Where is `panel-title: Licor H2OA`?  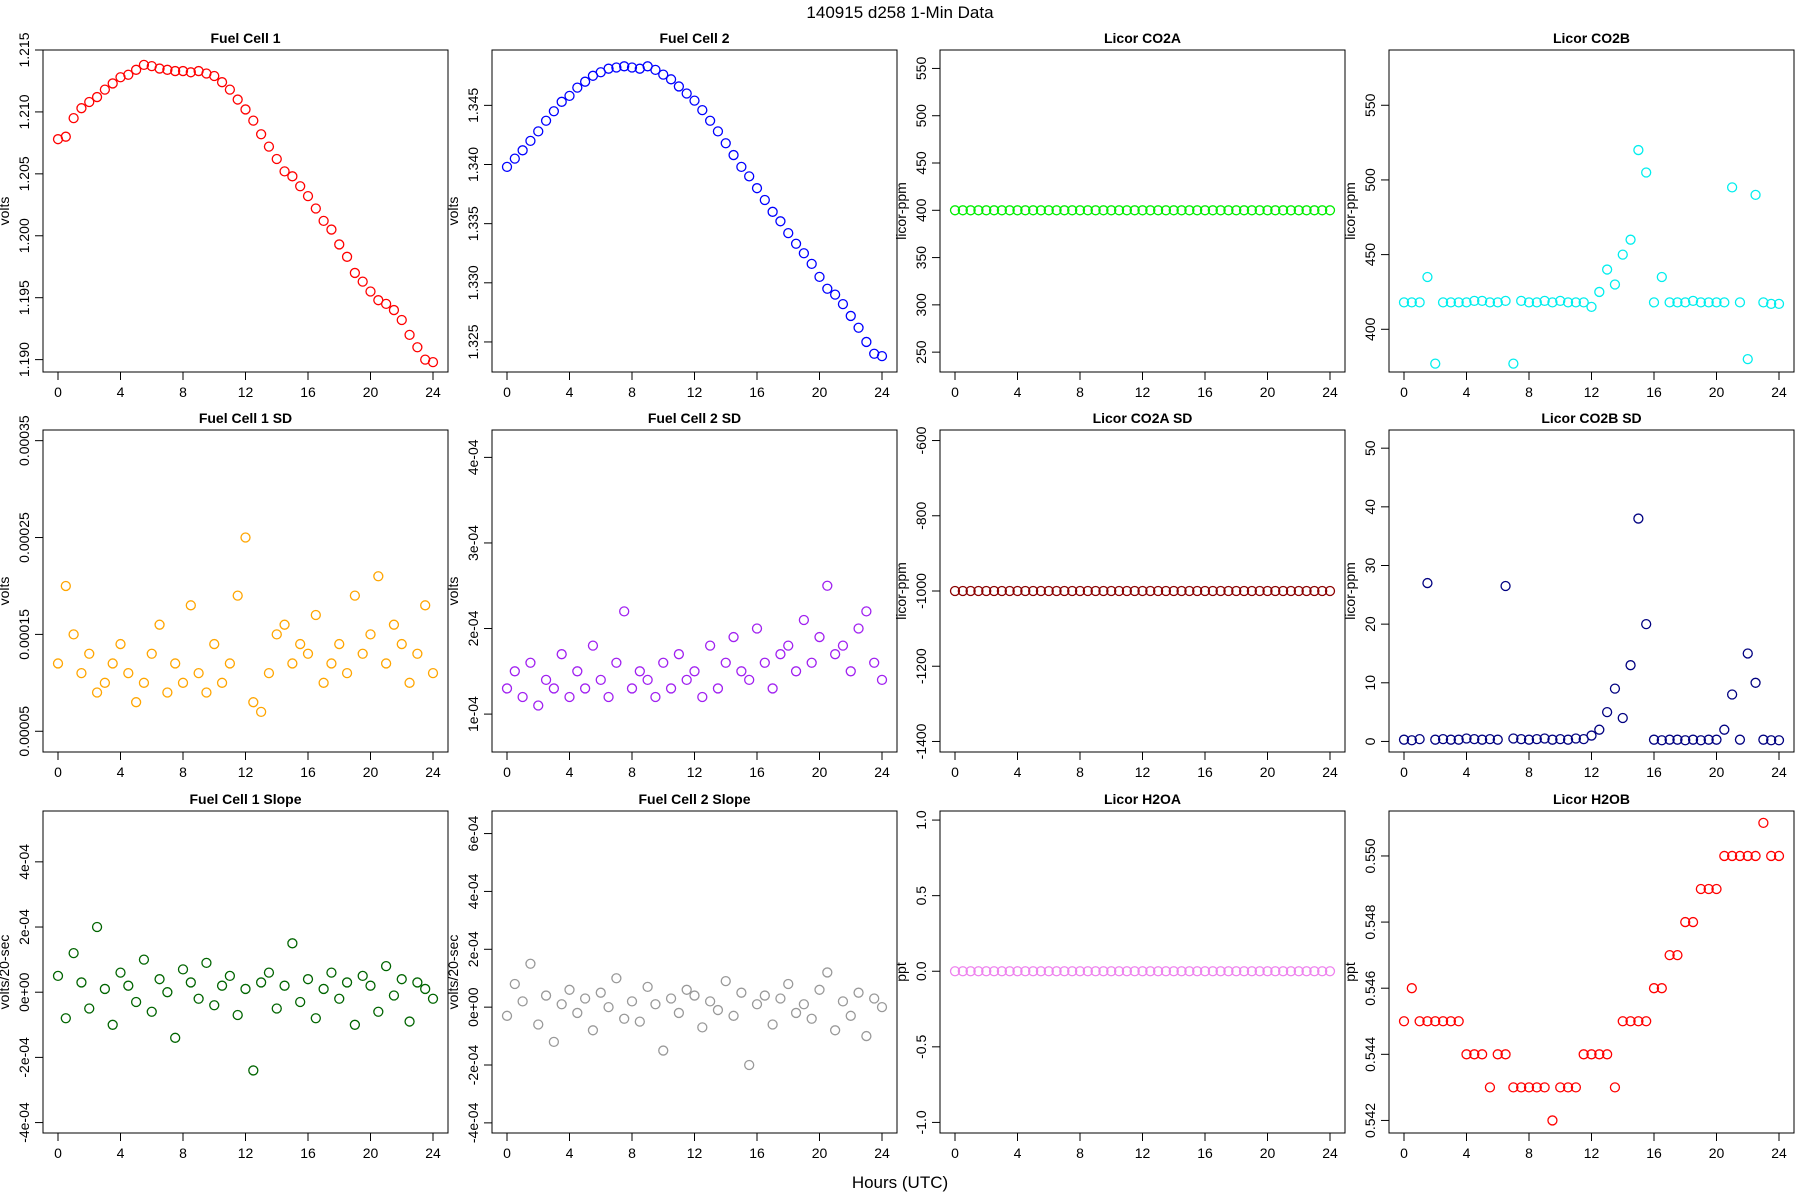 panel-title: Licor H2OA is located at coordinates (1142, 799).